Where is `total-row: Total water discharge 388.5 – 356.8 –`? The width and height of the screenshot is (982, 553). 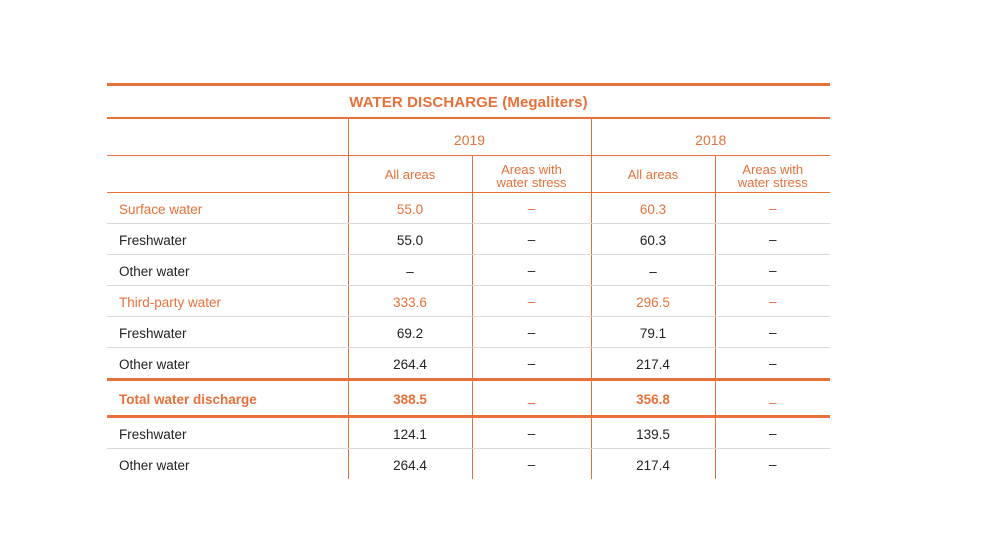 total-row: Total water discharge 388.5 – 356.8 – is located at coordinates (468, 398).